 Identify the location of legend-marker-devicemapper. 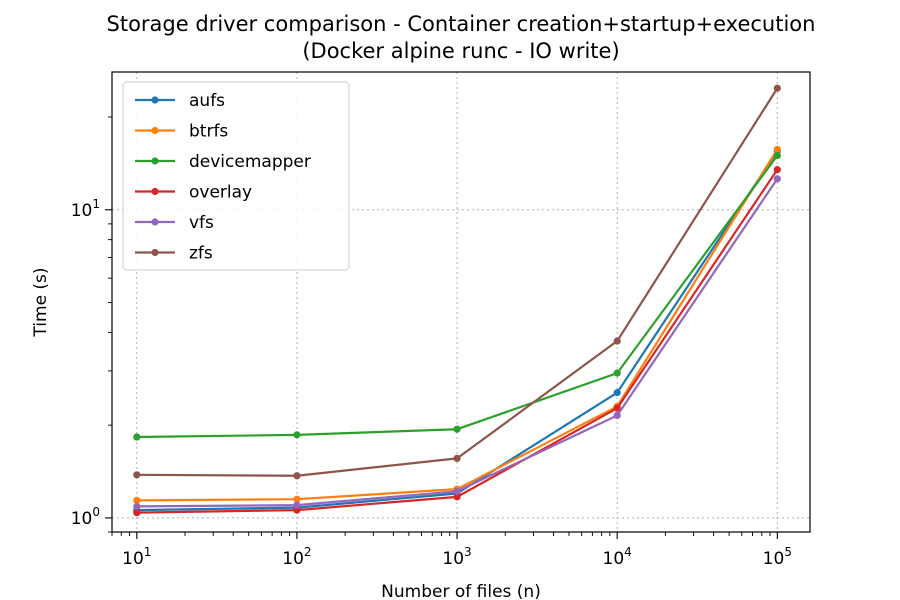
(155, 161).